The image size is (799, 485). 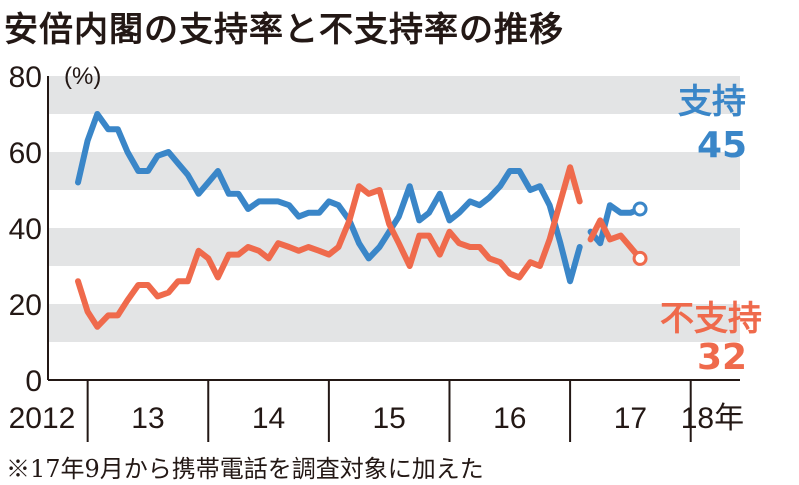 I want to click on y-tick-labels: 0 20 40 60 80, so click(x=25, y=229).